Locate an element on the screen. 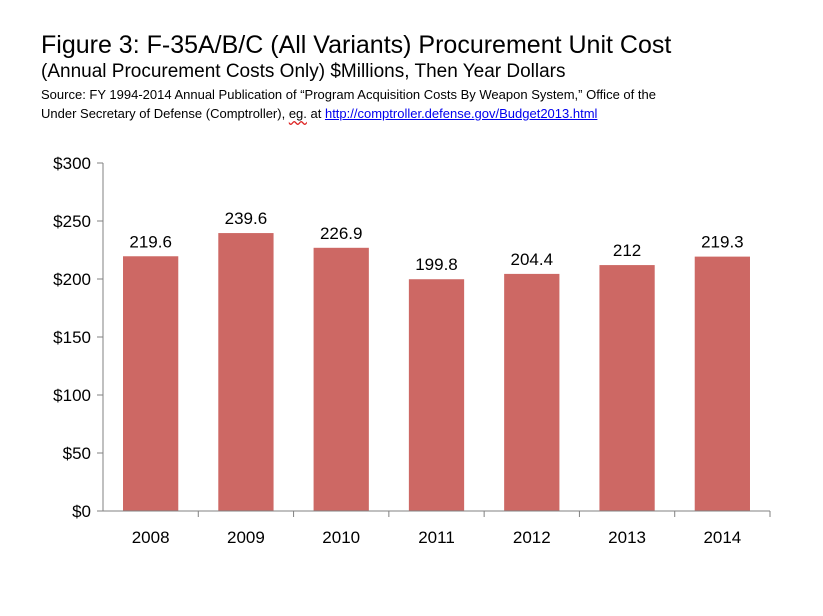  bar-2014 is located at coordinates (722, 383).